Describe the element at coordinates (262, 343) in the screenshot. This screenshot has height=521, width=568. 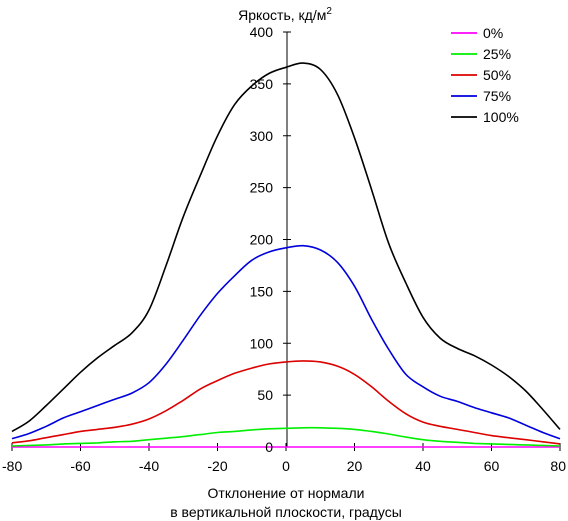
I see `y-tick-label: 100` at that location.